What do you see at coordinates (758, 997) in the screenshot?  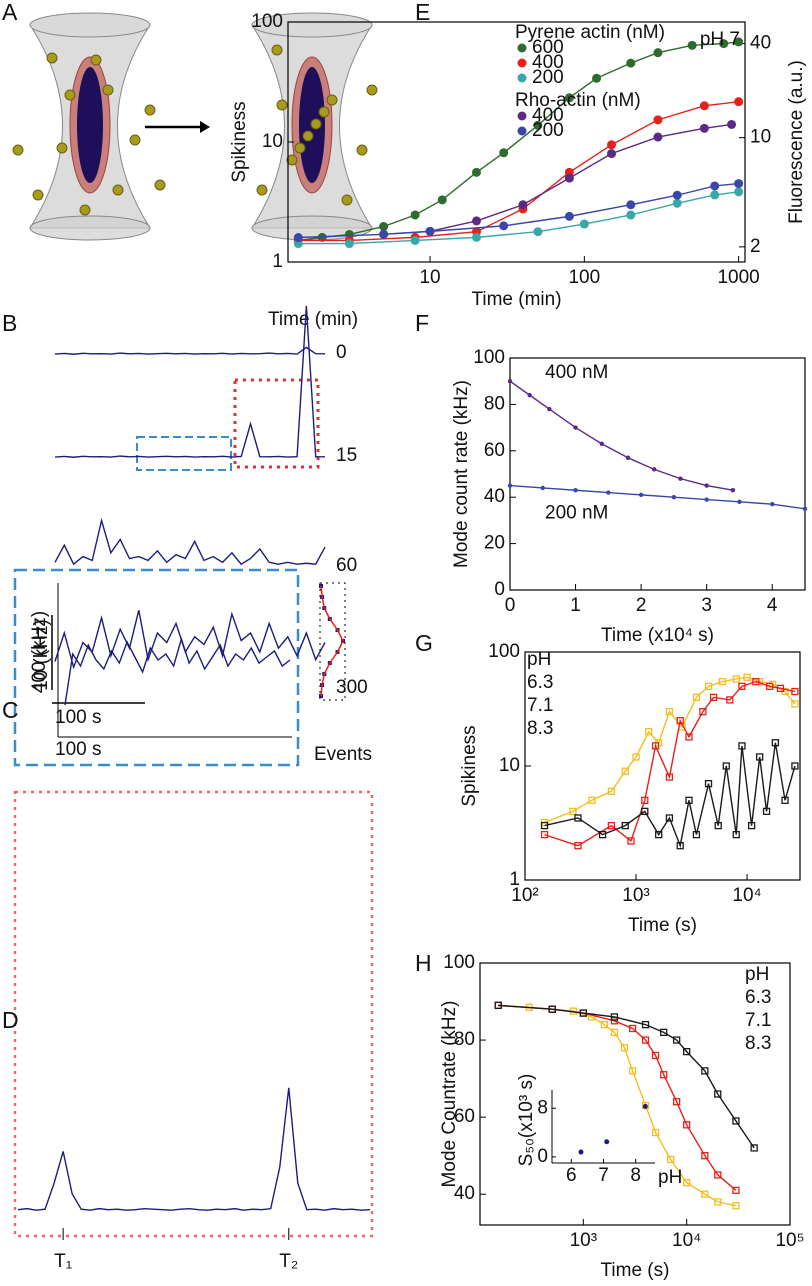 I see `legend-label: 6.3` at bounding box center [758, 997].